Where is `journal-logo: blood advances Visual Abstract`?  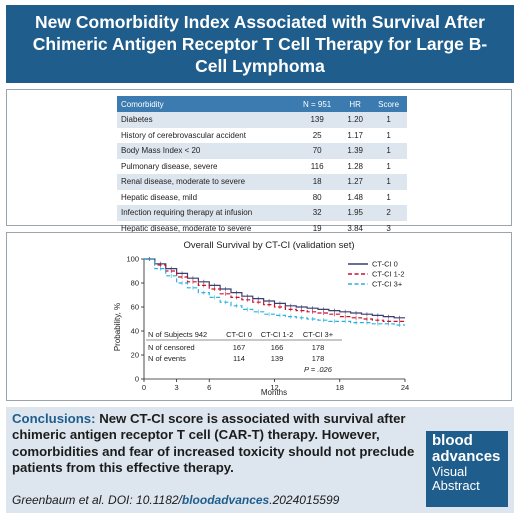
journal-logo: blood advances Visual Abstract is located at coordinates (467, 469).